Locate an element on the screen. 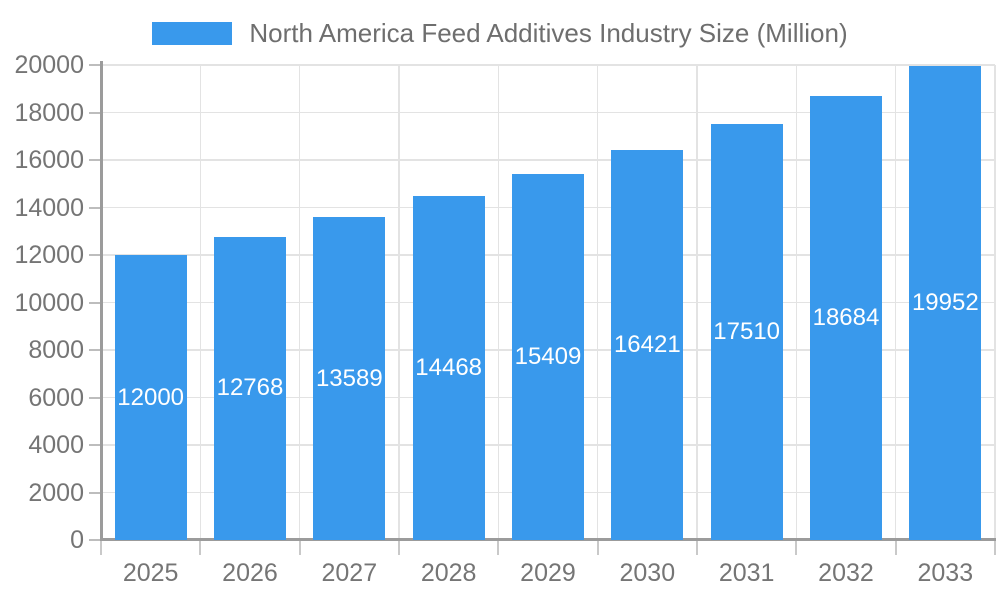  legend-swatch-icon is located at coordinates (192, 33).